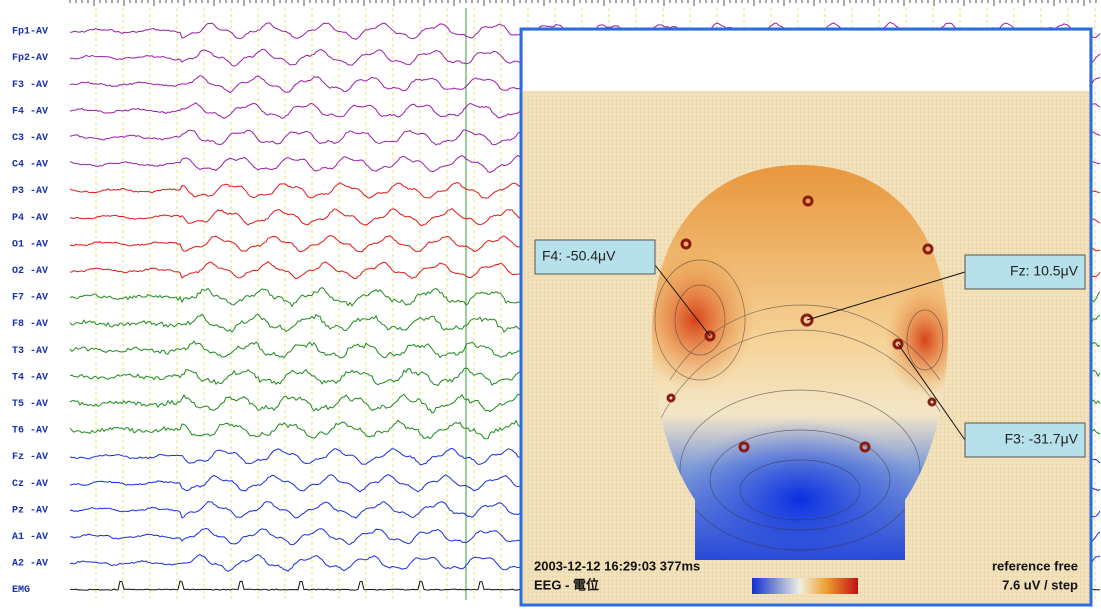  I want to click on channel-label: T5 -AV, so click(30, 404).